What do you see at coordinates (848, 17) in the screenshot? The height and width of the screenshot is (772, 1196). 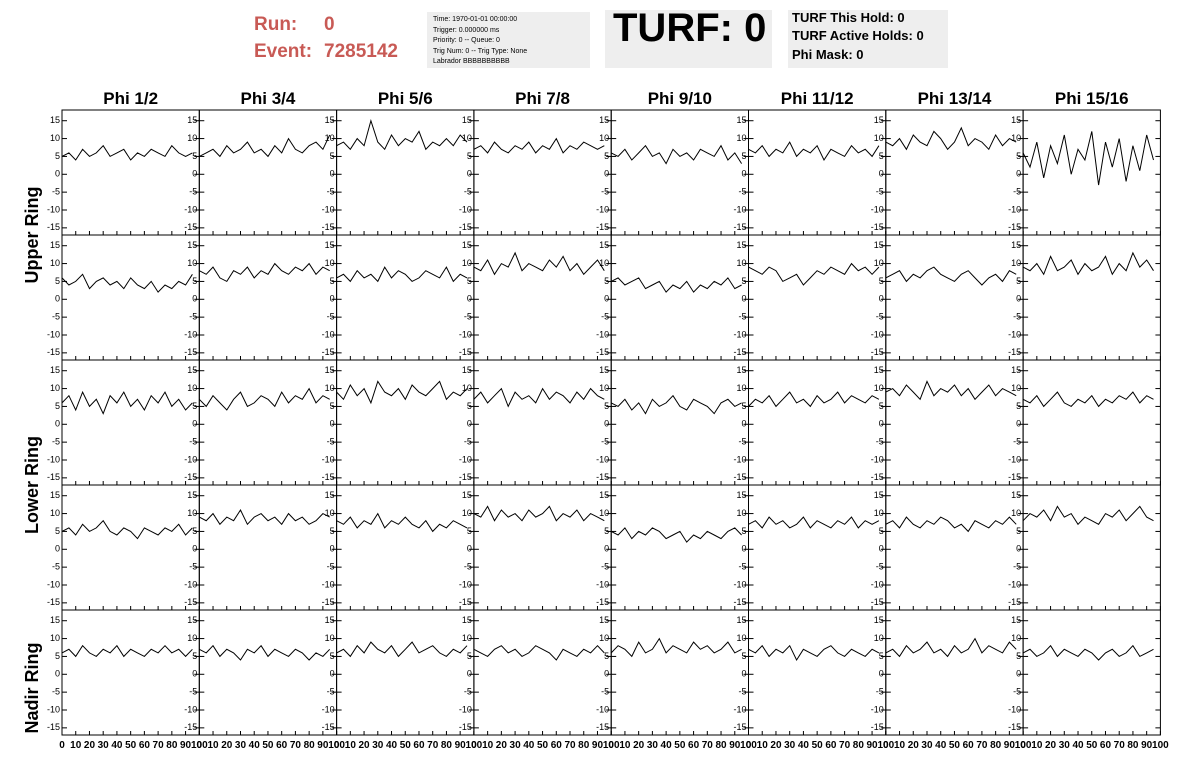 I see `turf-line: TURF This Hold: 0` at bounding box center [848, 17].